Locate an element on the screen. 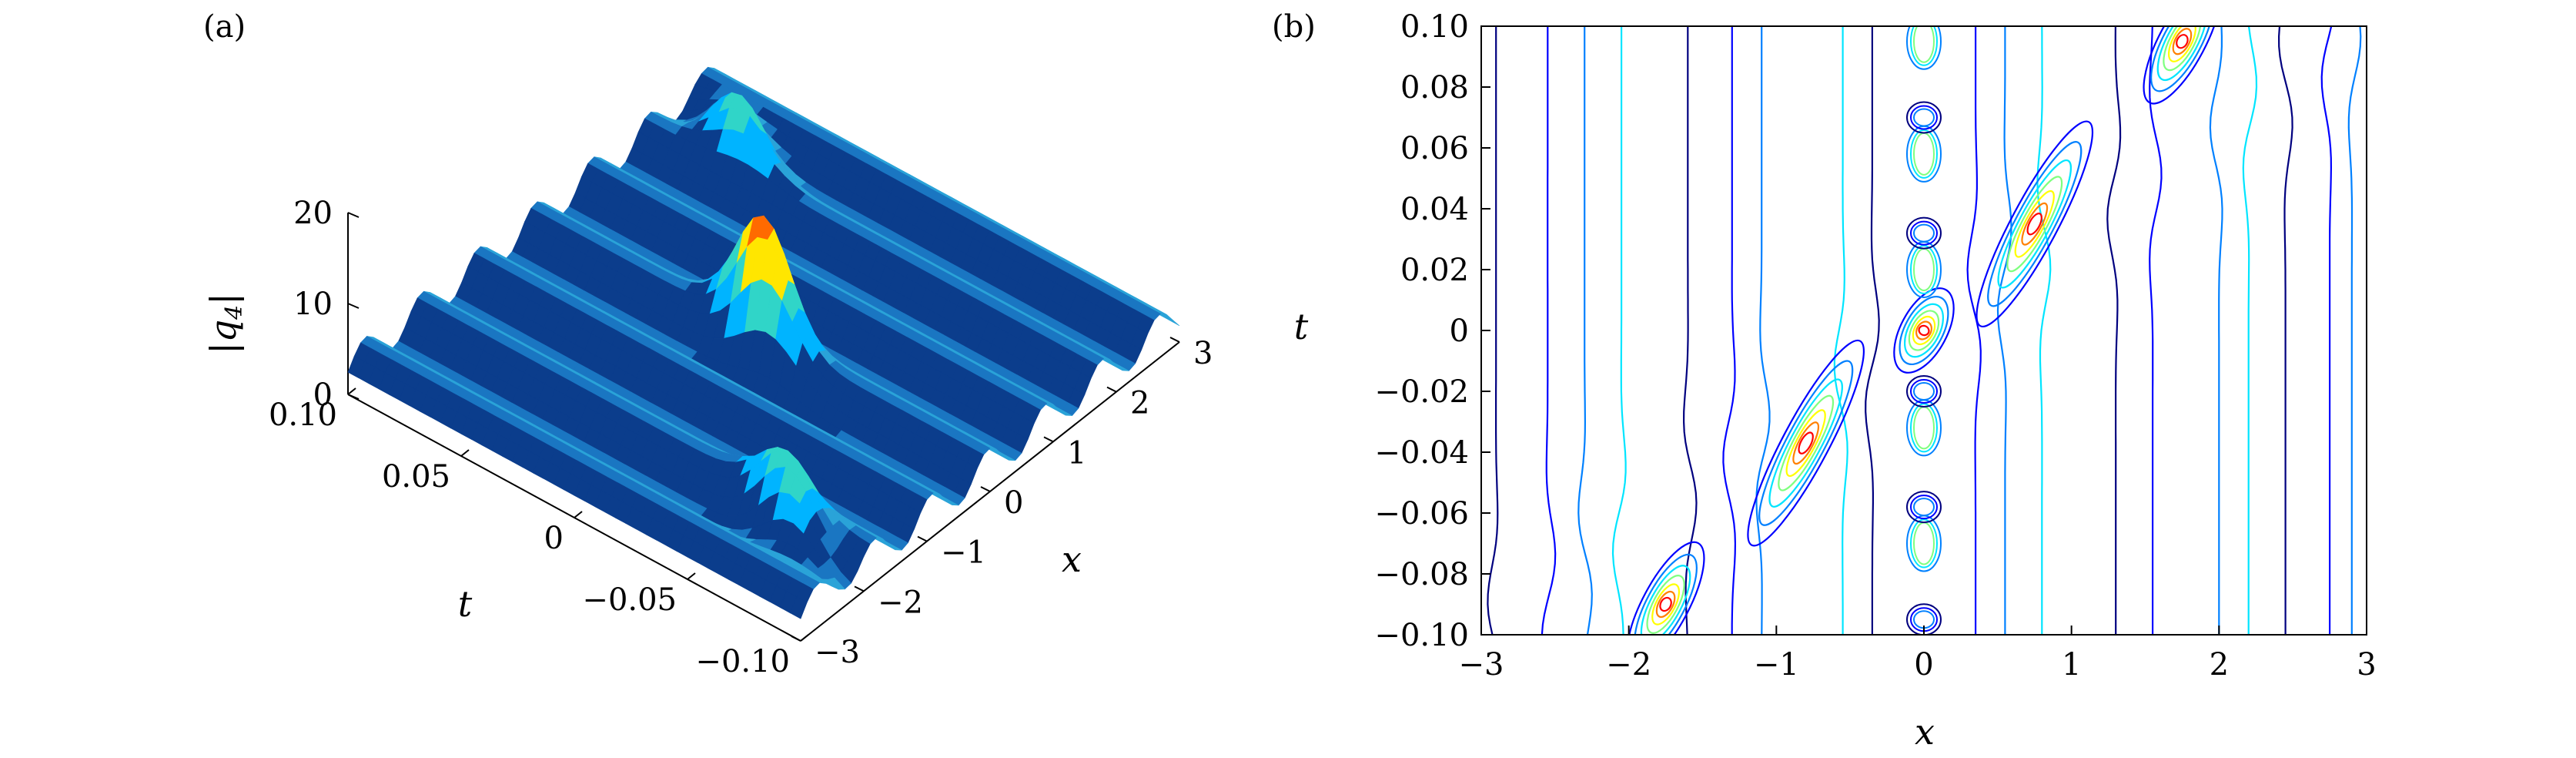 The image size is (2576, 758). panel-a-letter: (a) is located at coordinates (224, 27).